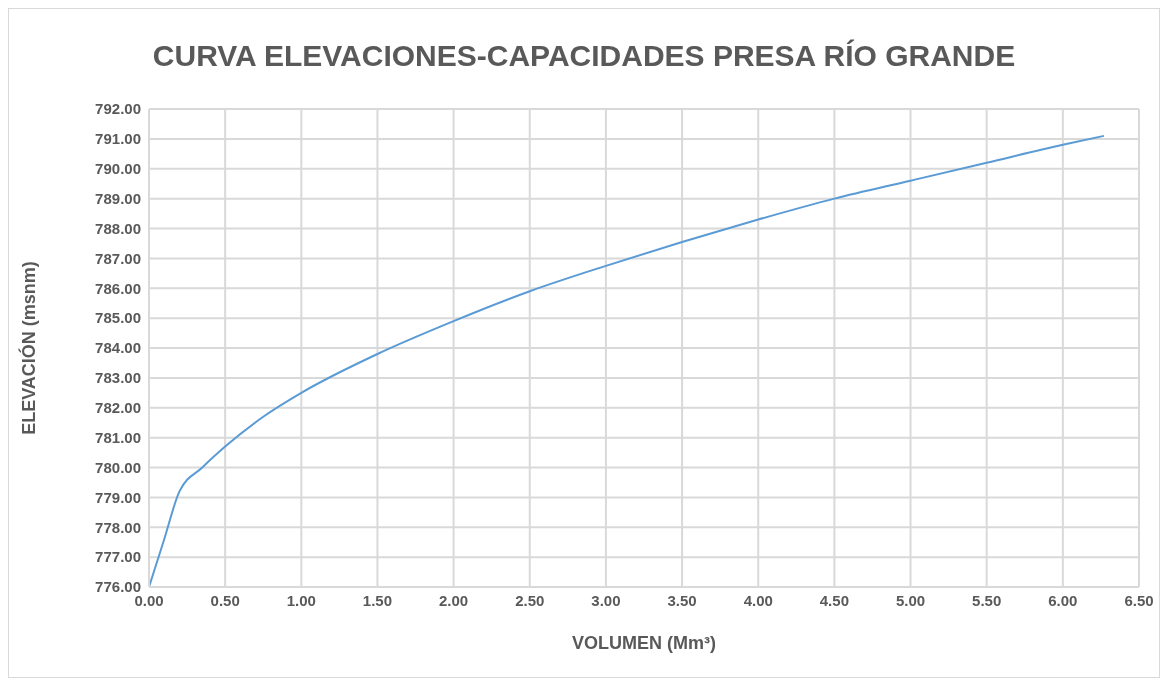  What do you see at coordinates (118, 288) in the screenshot?
I see `y-tick-label: 786.00` at bounding box center [118, 288].